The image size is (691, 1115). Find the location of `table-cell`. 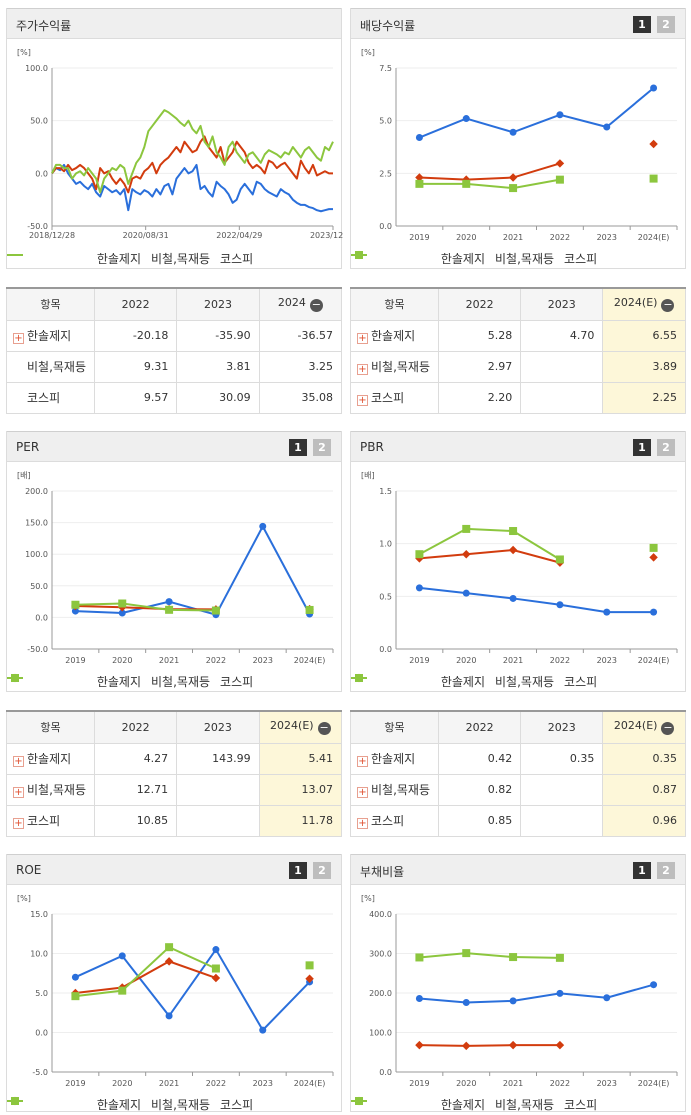

table-cell is located at coordinates (562, 366).